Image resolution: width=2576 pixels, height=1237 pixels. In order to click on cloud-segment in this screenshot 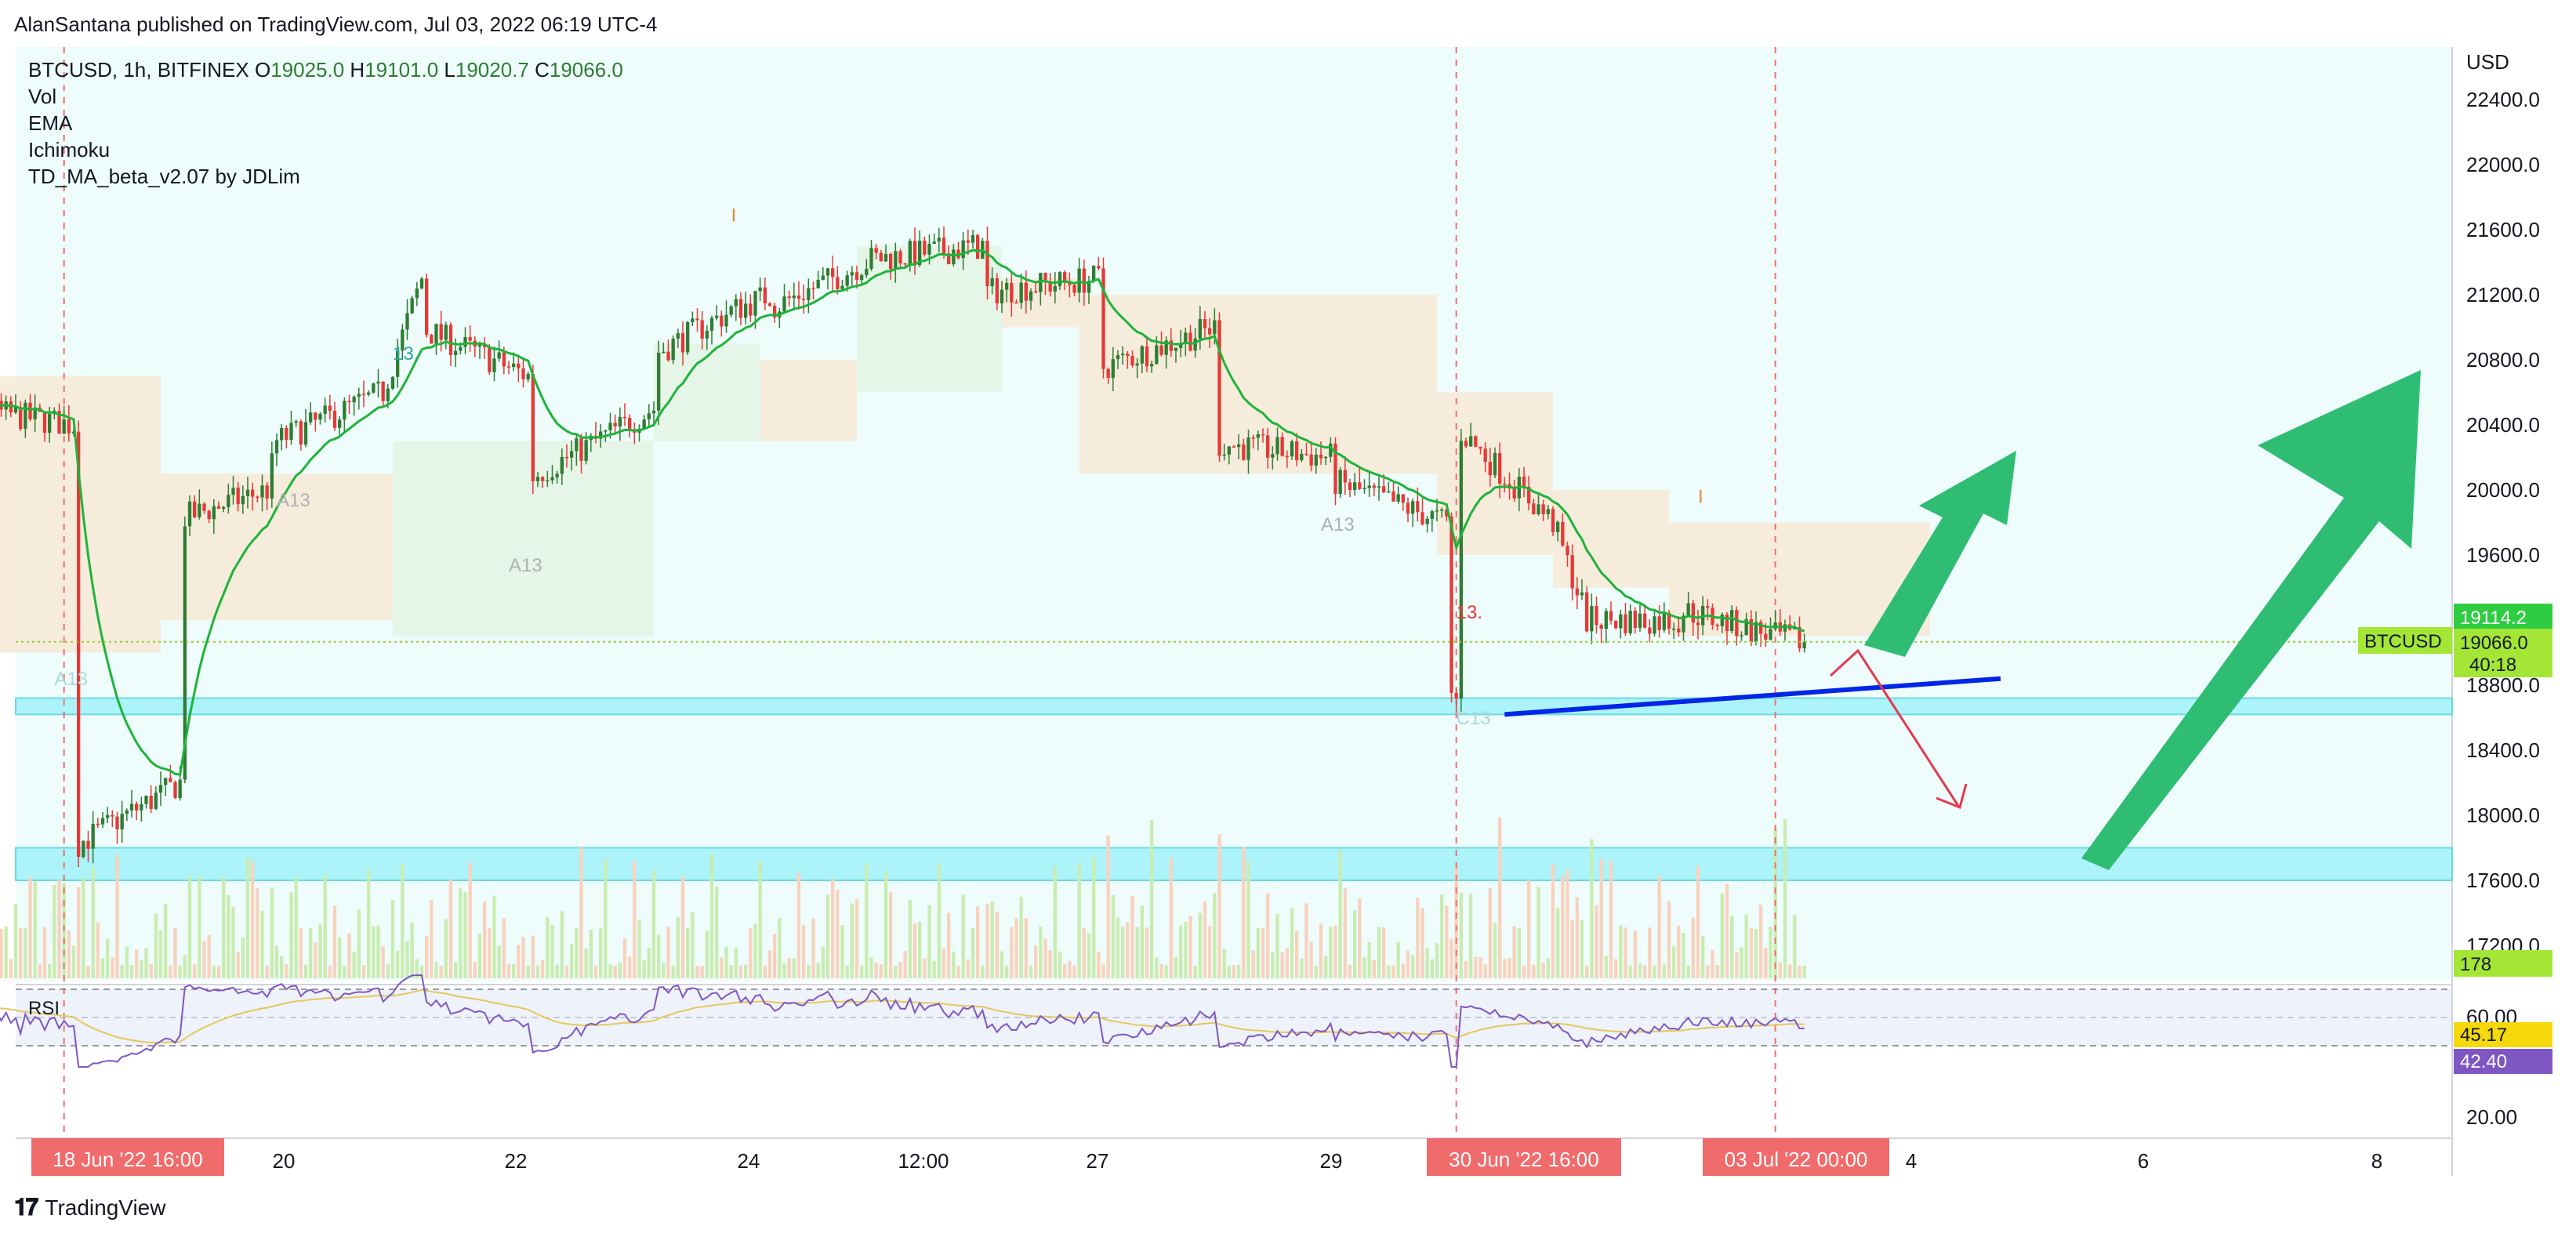, I will do `click(809, 400)`.